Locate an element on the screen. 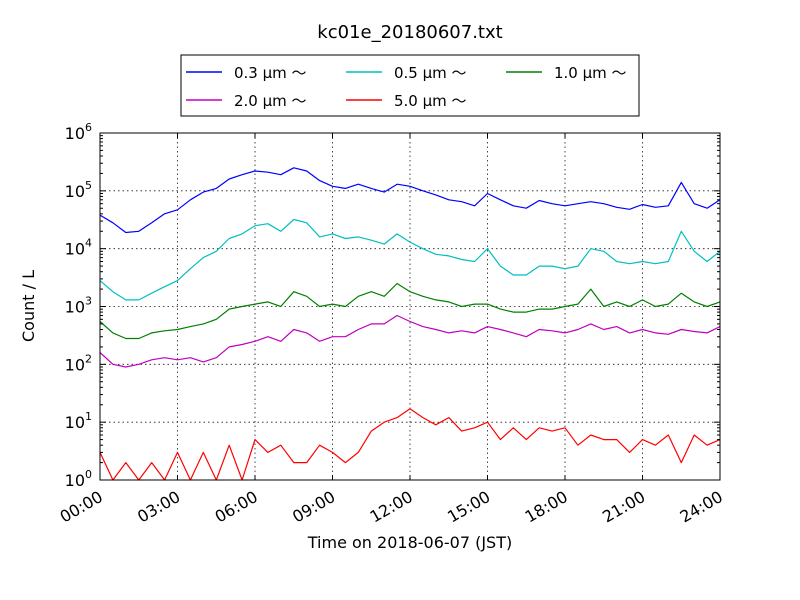 The image size is (800, 600). y-axis-label: Count / L is located at coordinates (28, 306).